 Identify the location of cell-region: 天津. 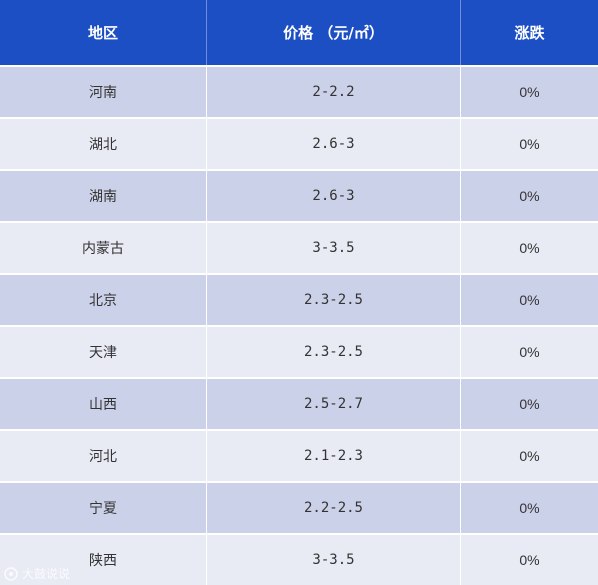
(103, 352).